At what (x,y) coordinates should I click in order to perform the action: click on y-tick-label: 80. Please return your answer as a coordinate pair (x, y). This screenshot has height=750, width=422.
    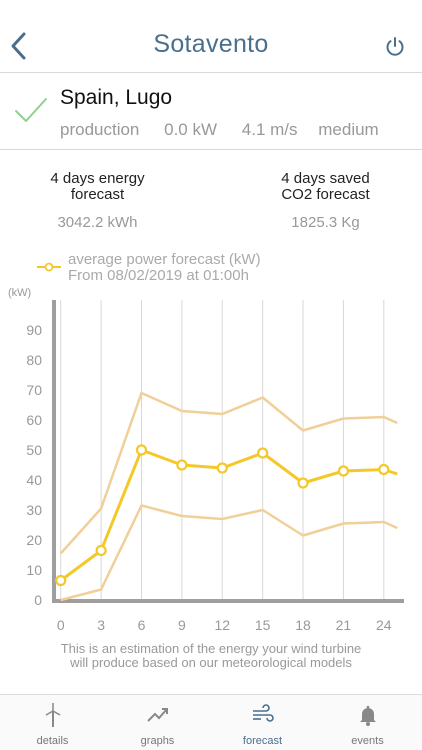
    Looking at the image, I should click on (34, 360).